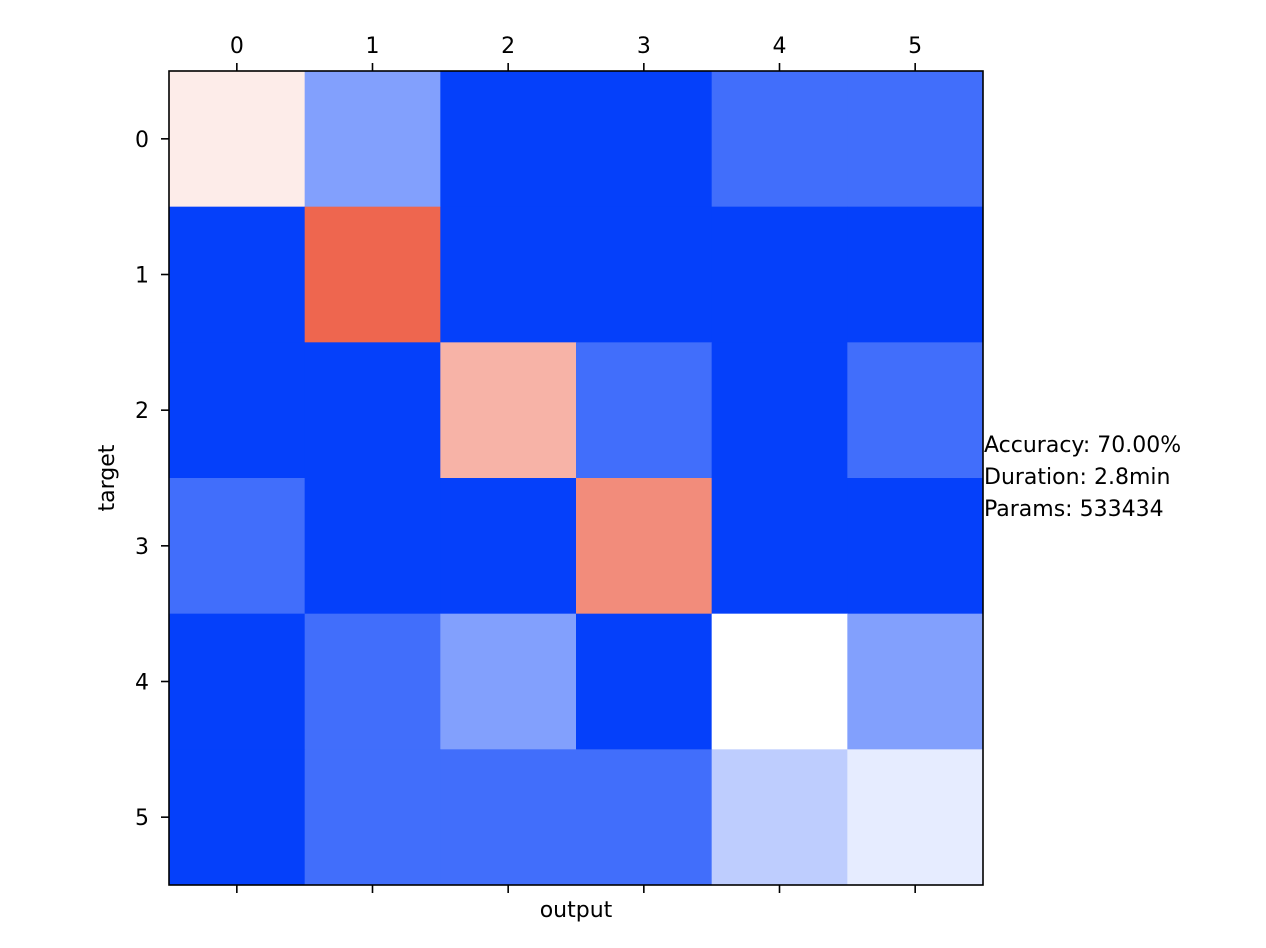 The width and height of the screenshot is (1266, 948). What do you see at coordinates (142, 411) in the screenshot?
I see `y-tick-label-2: 2` at bounding box center [142, 411].